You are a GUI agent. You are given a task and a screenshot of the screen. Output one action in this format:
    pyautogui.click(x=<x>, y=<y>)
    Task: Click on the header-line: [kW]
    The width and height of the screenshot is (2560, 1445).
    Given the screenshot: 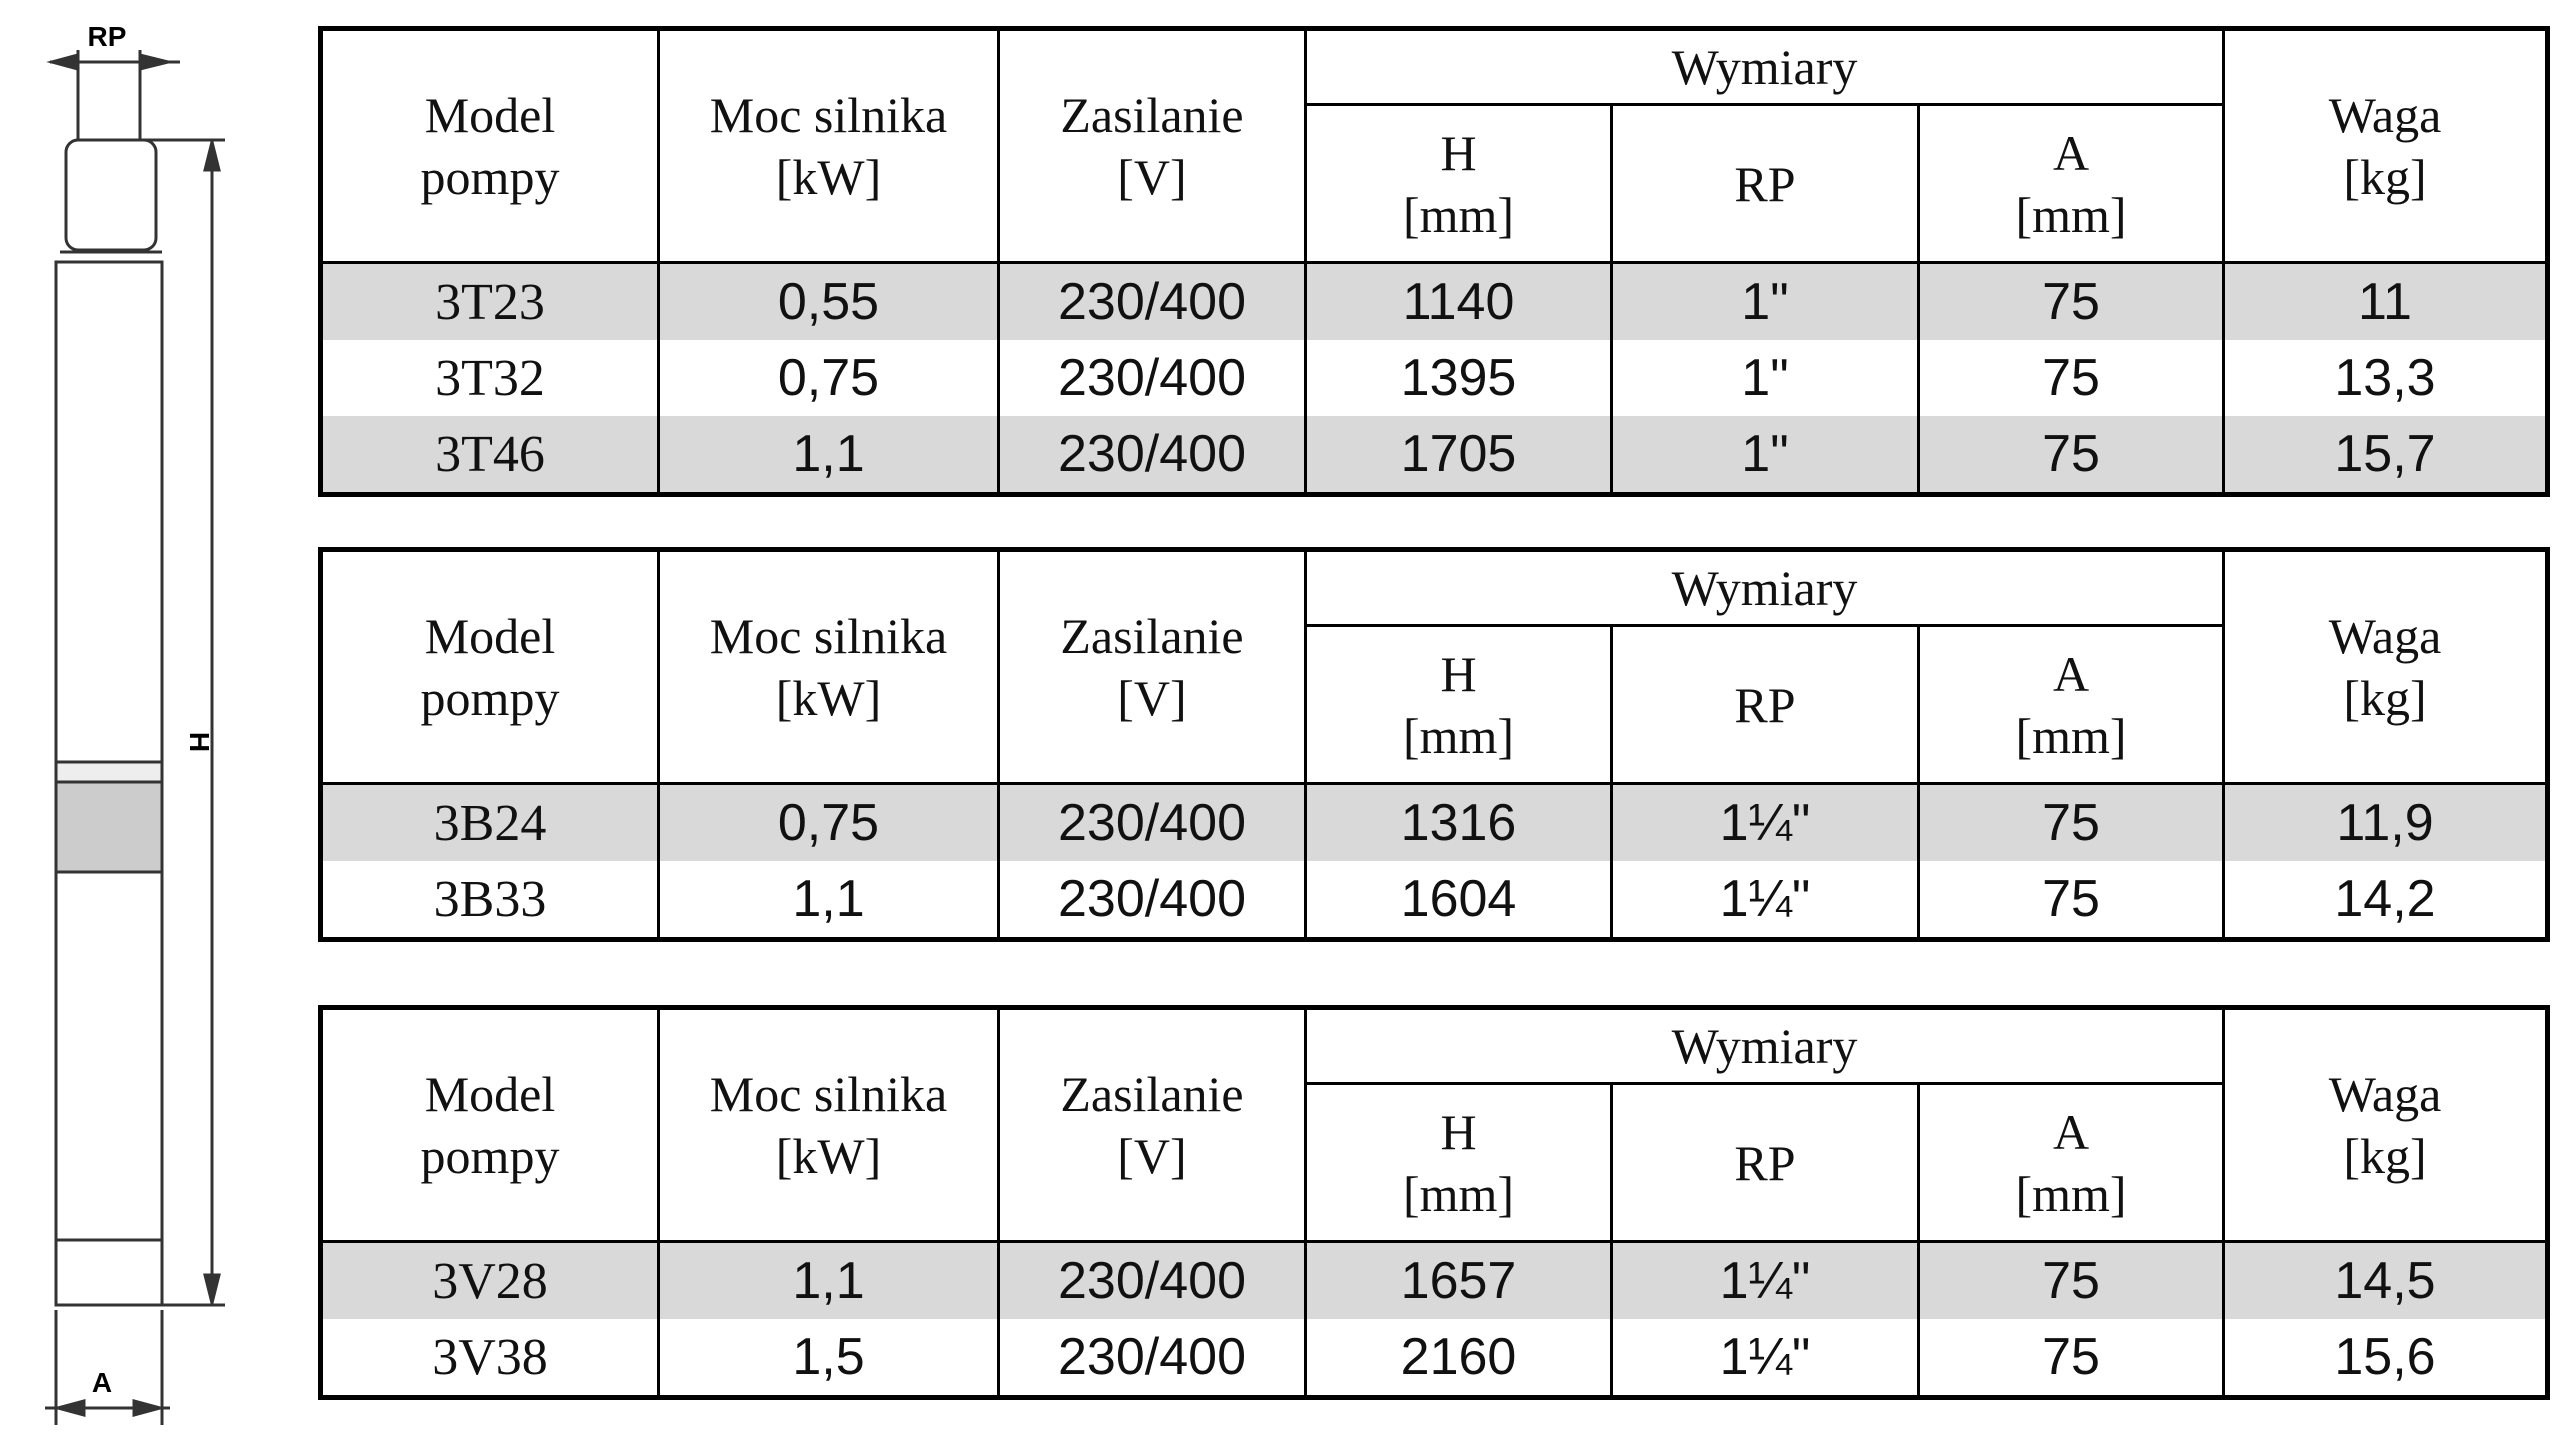 What is the action you would take?
    pyautogui.click(x=828, y=177)
    